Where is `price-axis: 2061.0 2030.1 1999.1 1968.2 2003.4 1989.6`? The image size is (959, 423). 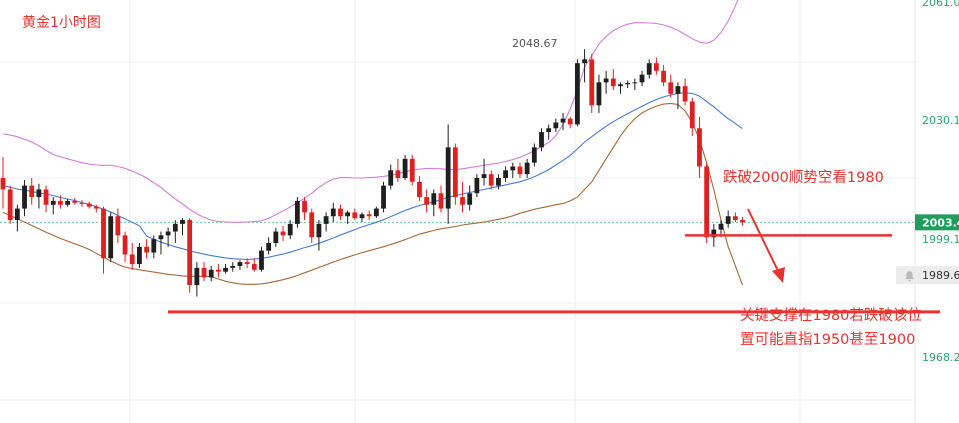
price-axis: 2061.0 2030.1 1999.1 1968.2 2003.4 1989.6 is located at coordinates (927, 182).